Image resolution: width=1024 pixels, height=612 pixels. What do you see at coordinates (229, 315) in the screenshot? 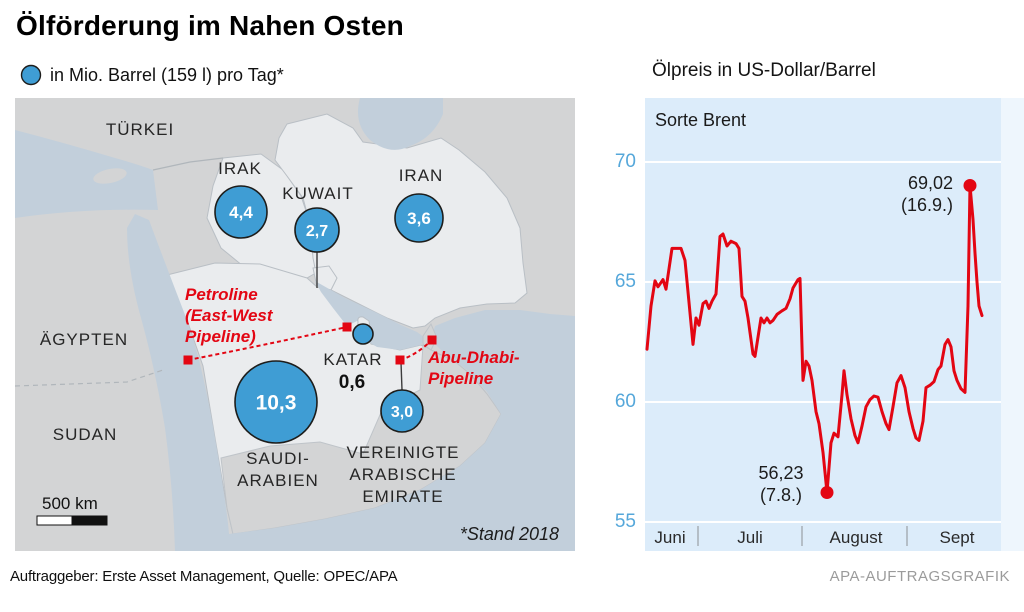
I see `petroline-pipeline-label: Petroline (East-West Pipeline)` at bounding box center [229, 315].